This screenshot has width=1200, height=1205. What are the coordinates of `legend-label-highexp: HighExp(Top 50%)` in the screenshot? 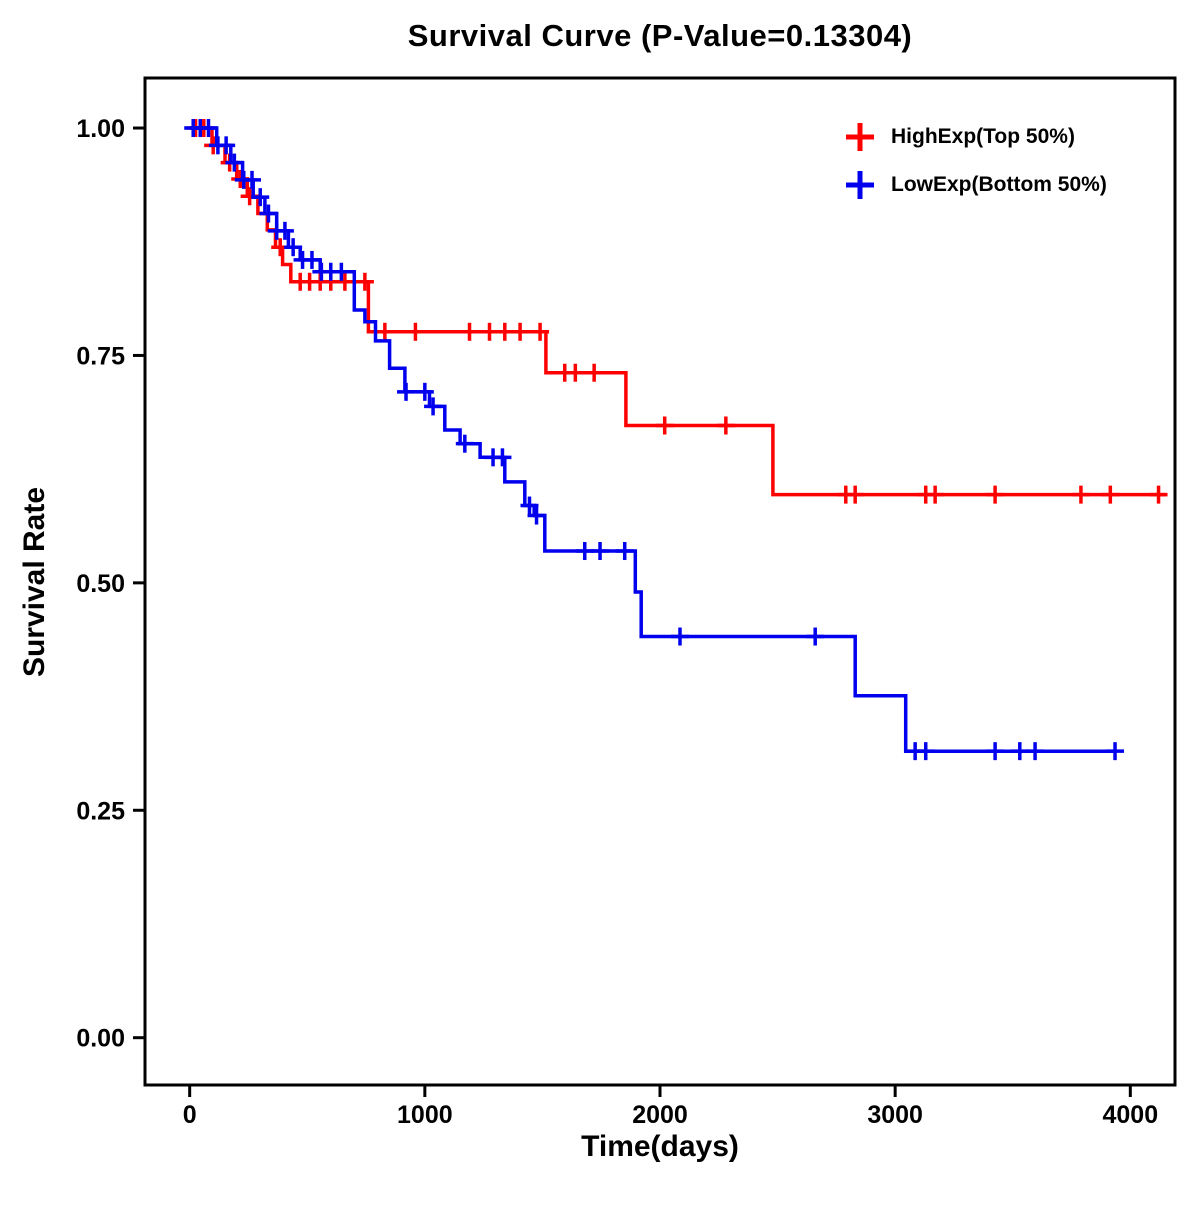 It's located at (983, 136).